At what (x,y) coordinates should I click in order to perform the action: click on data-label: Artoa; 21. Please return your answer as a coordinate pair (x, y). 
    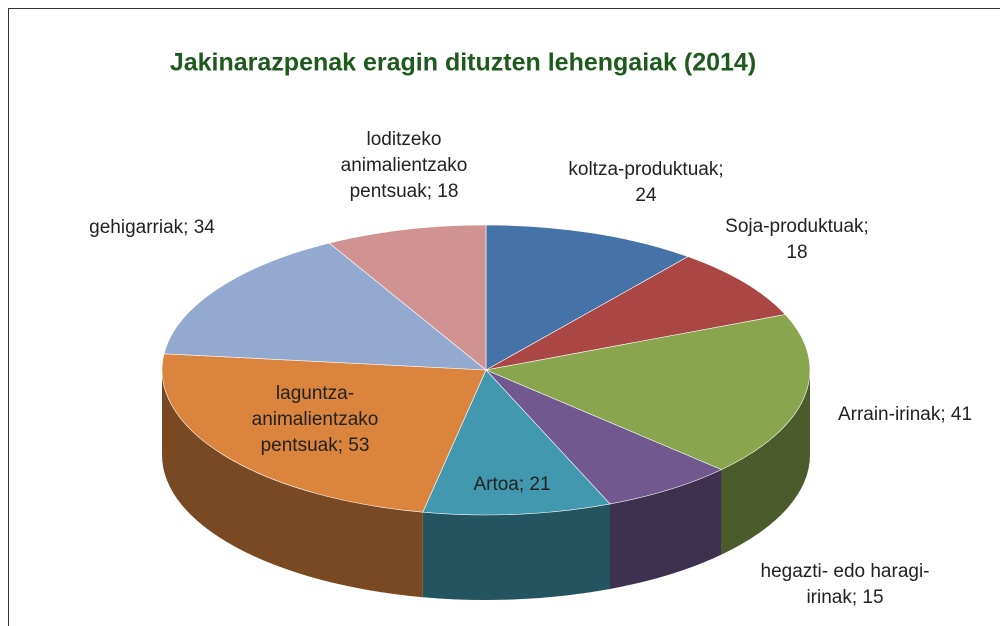
    Looking at the image, I should click on (512, 484).